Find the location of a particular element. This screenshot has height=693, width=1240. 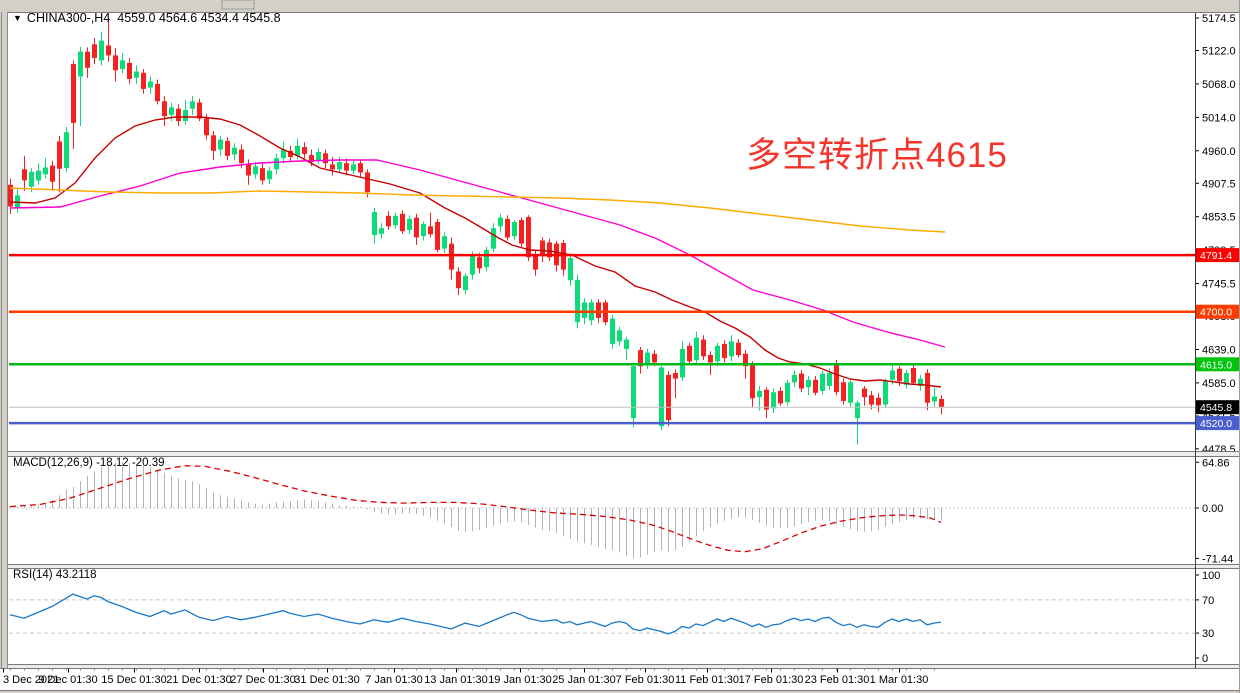

price-tag-4615.0: 4615.0 is located at coordinates (1218, 364).